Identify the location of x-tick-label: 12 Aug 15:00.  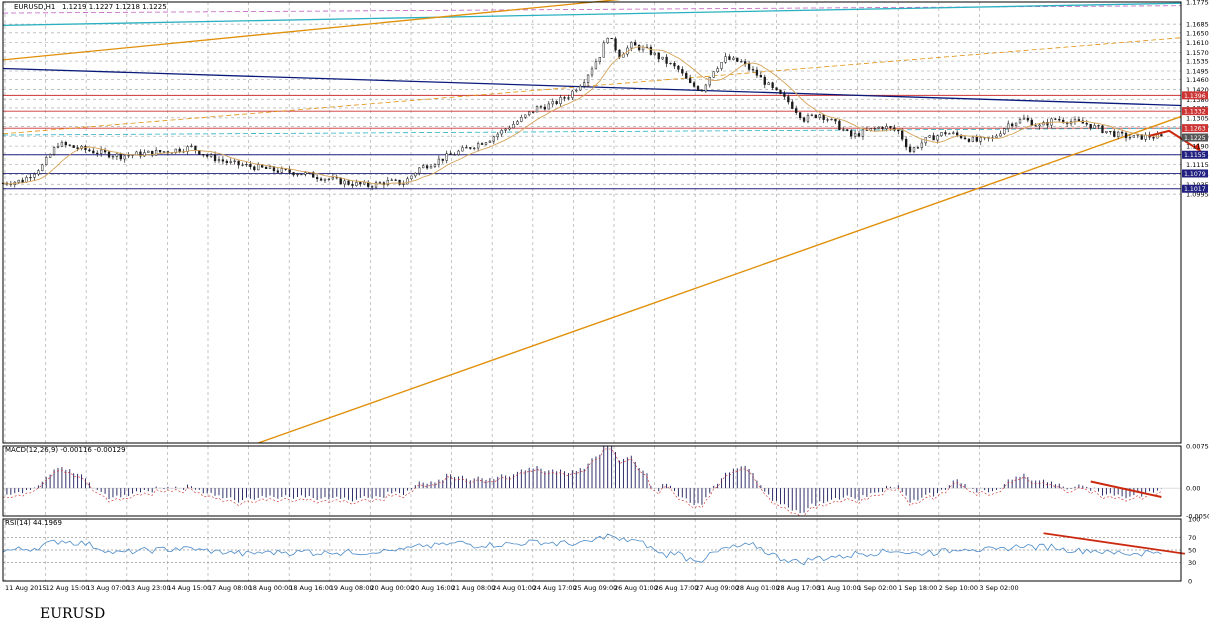
(68, 588).